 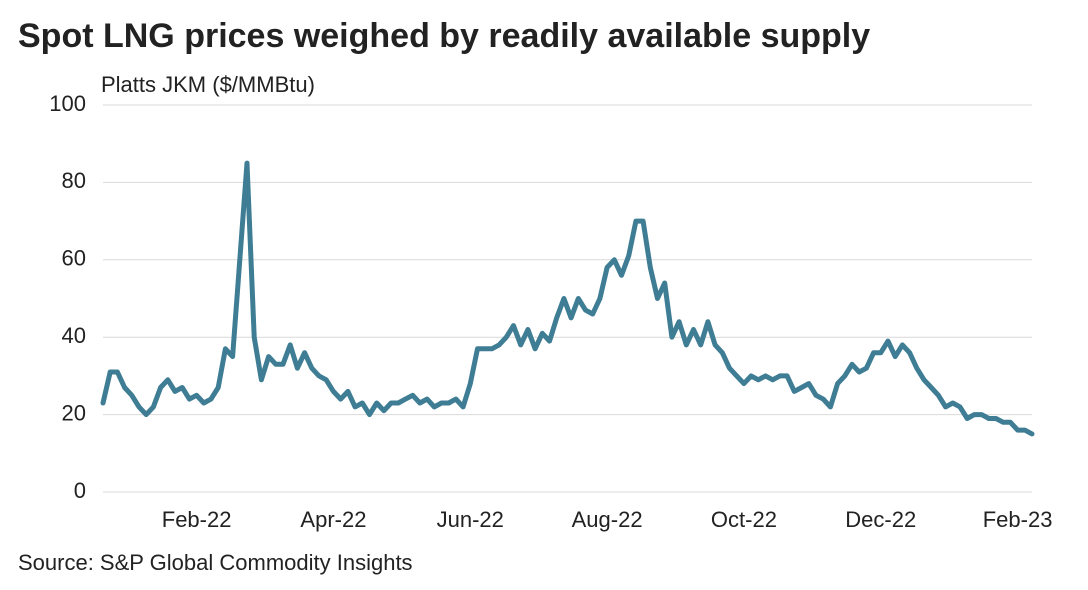 What do you see at coordinates (744, 519) in the screenshot?
I see `x-tick-label: Oct-22` at bounding box center [744, 519].